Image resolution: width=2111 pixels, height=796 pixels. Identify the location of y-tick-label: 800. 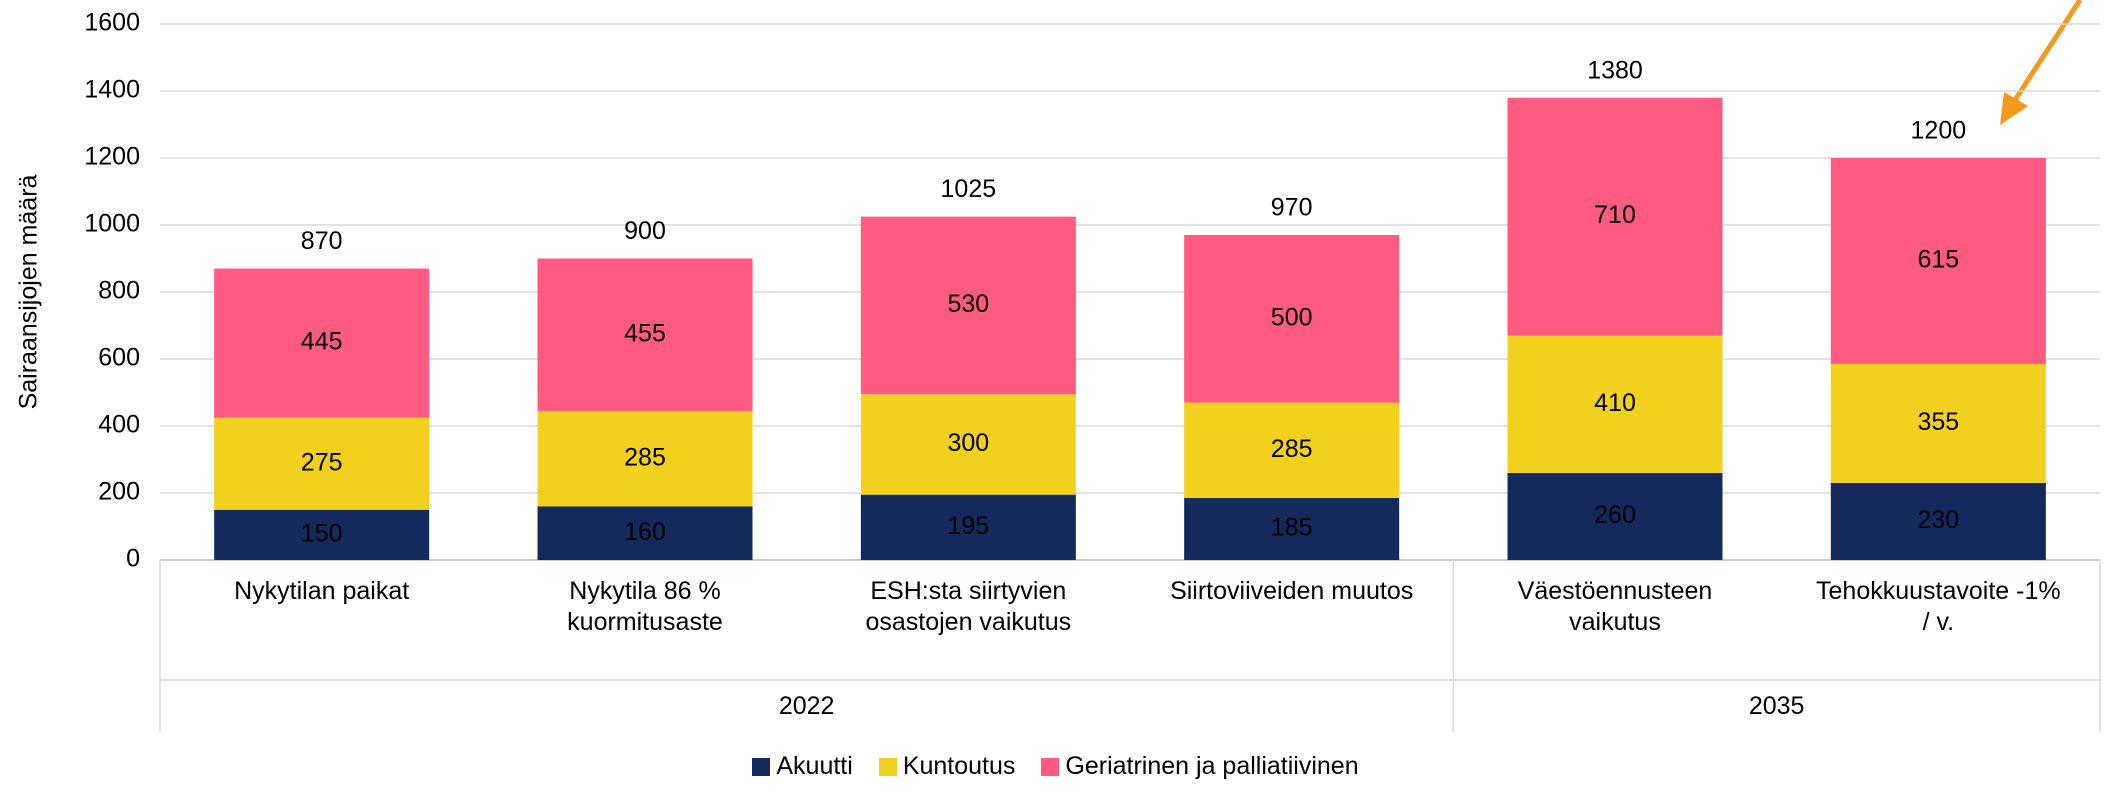
(119, 291).